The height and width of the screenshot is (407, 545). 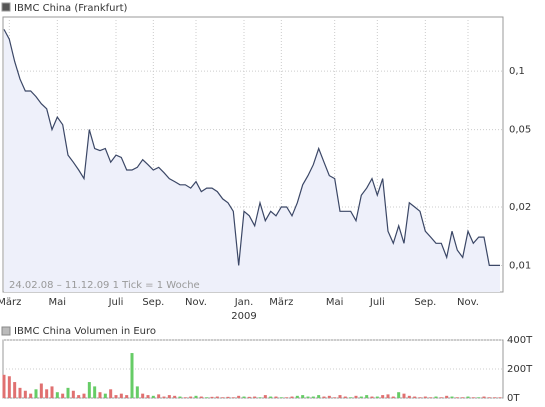 I want to click on y-tick-label: 0,01, so click(x=520, y=265).